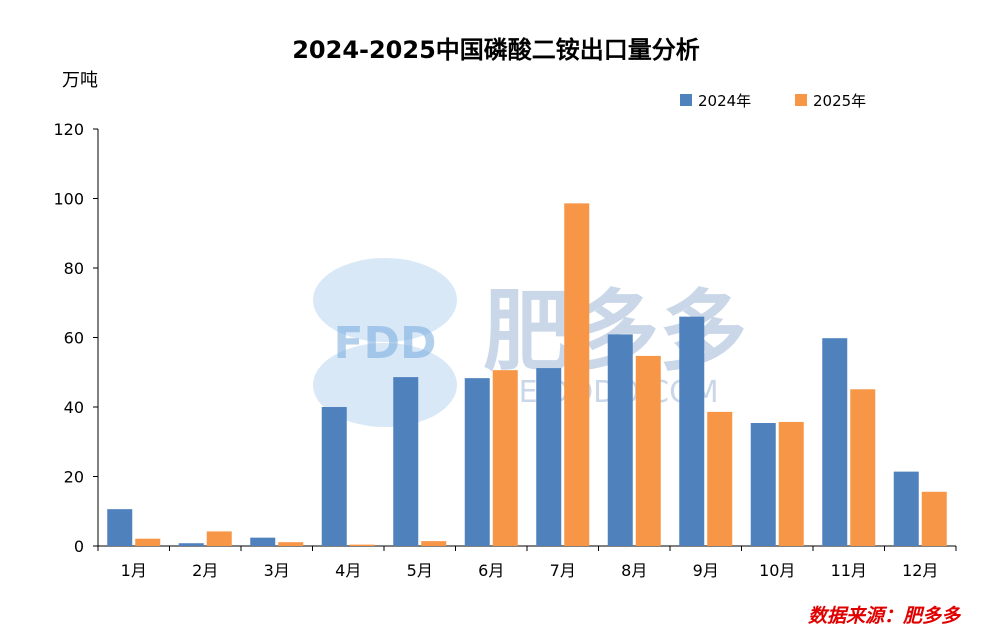  What do you see at coordinates (277, 570) in the screenshot?
I see `x-tick-label: 3月` at bounding box center [277, 570].